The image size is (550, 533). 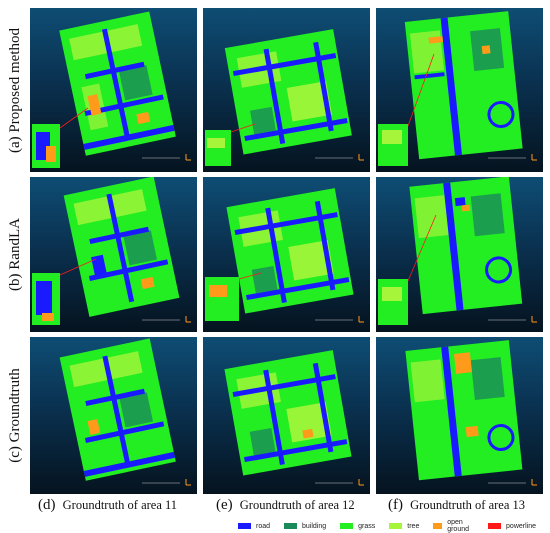 What do you see at coordinates (314, 526) in the screenshot?
I see `legend-label-building: building` at bounding box center [314, 526].